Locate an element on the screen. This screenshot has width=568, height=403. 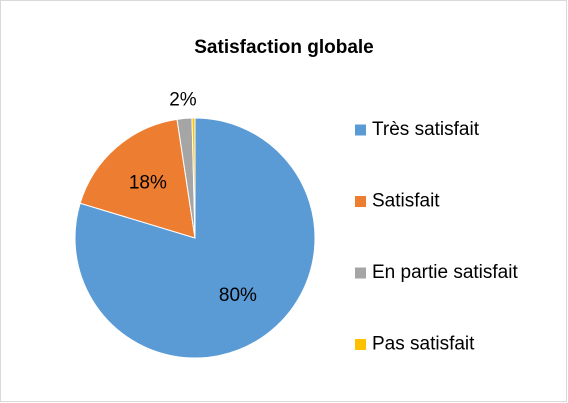
data-label: 2% is located at coordinates (183, 100).